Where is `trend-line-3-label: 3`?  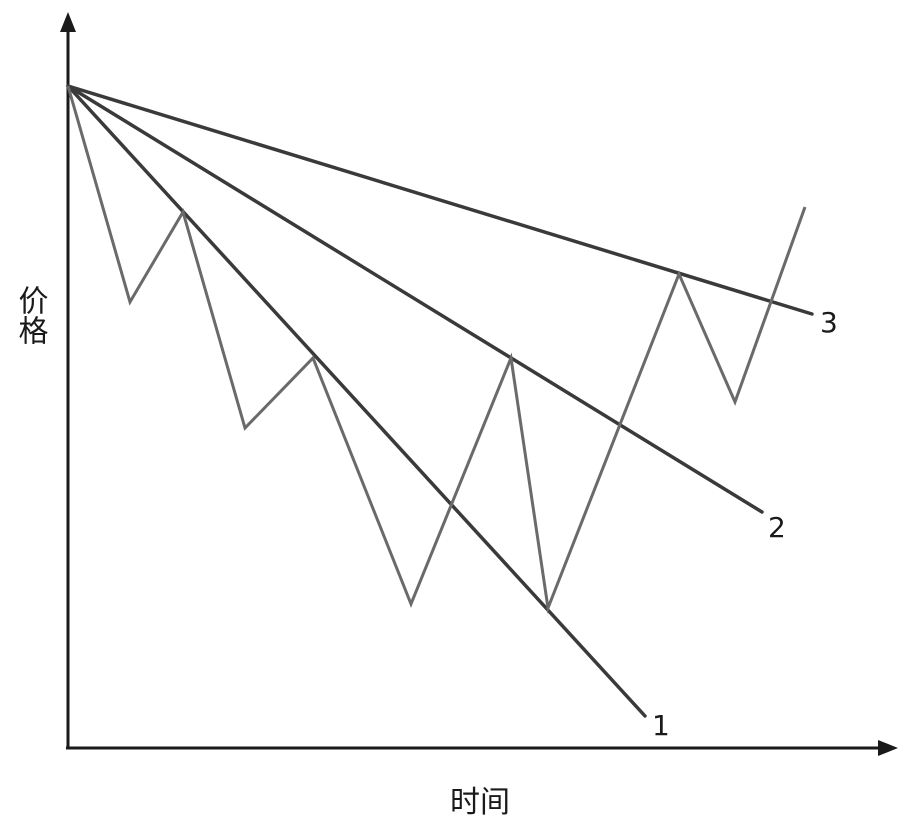 trend-line-3-label: 3 is located at coordinates (829, 322).